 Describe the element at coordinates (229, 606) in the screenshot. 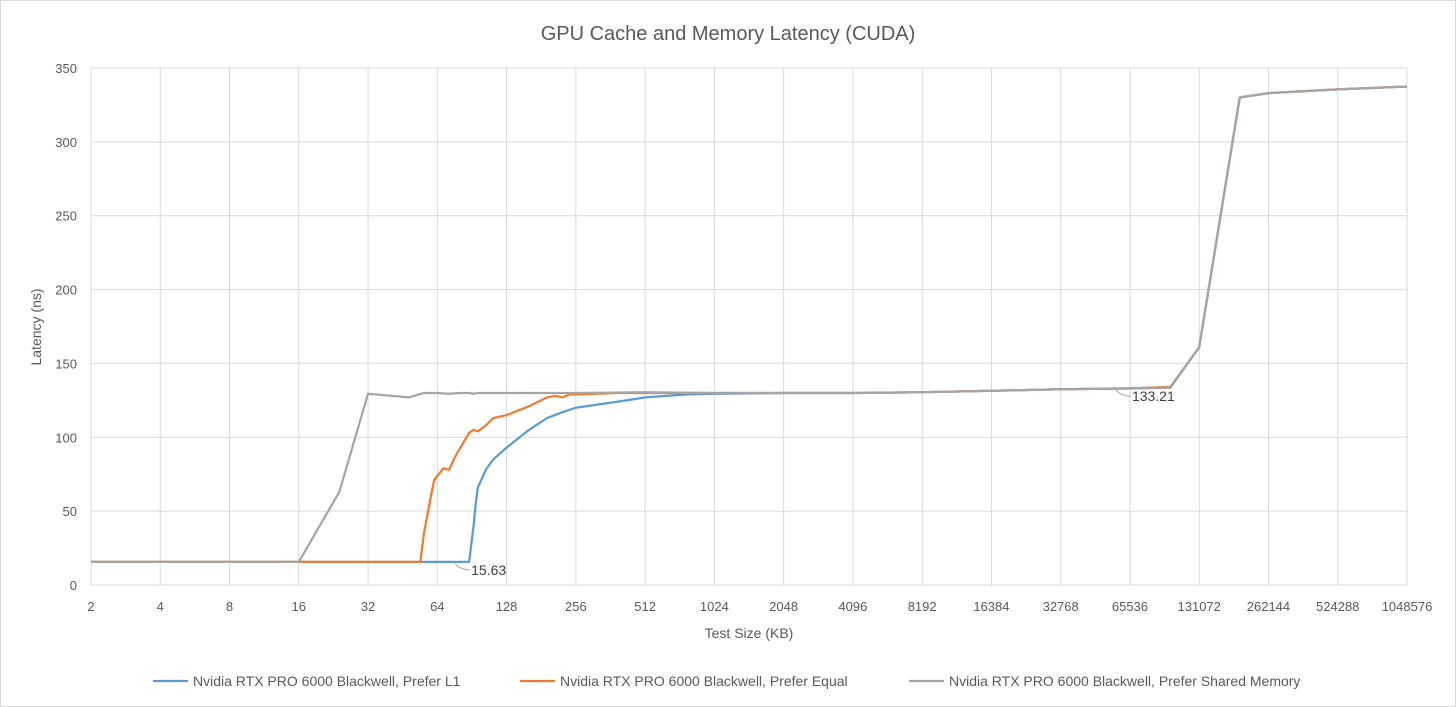

I see `x-tick-label: 8` at that location.